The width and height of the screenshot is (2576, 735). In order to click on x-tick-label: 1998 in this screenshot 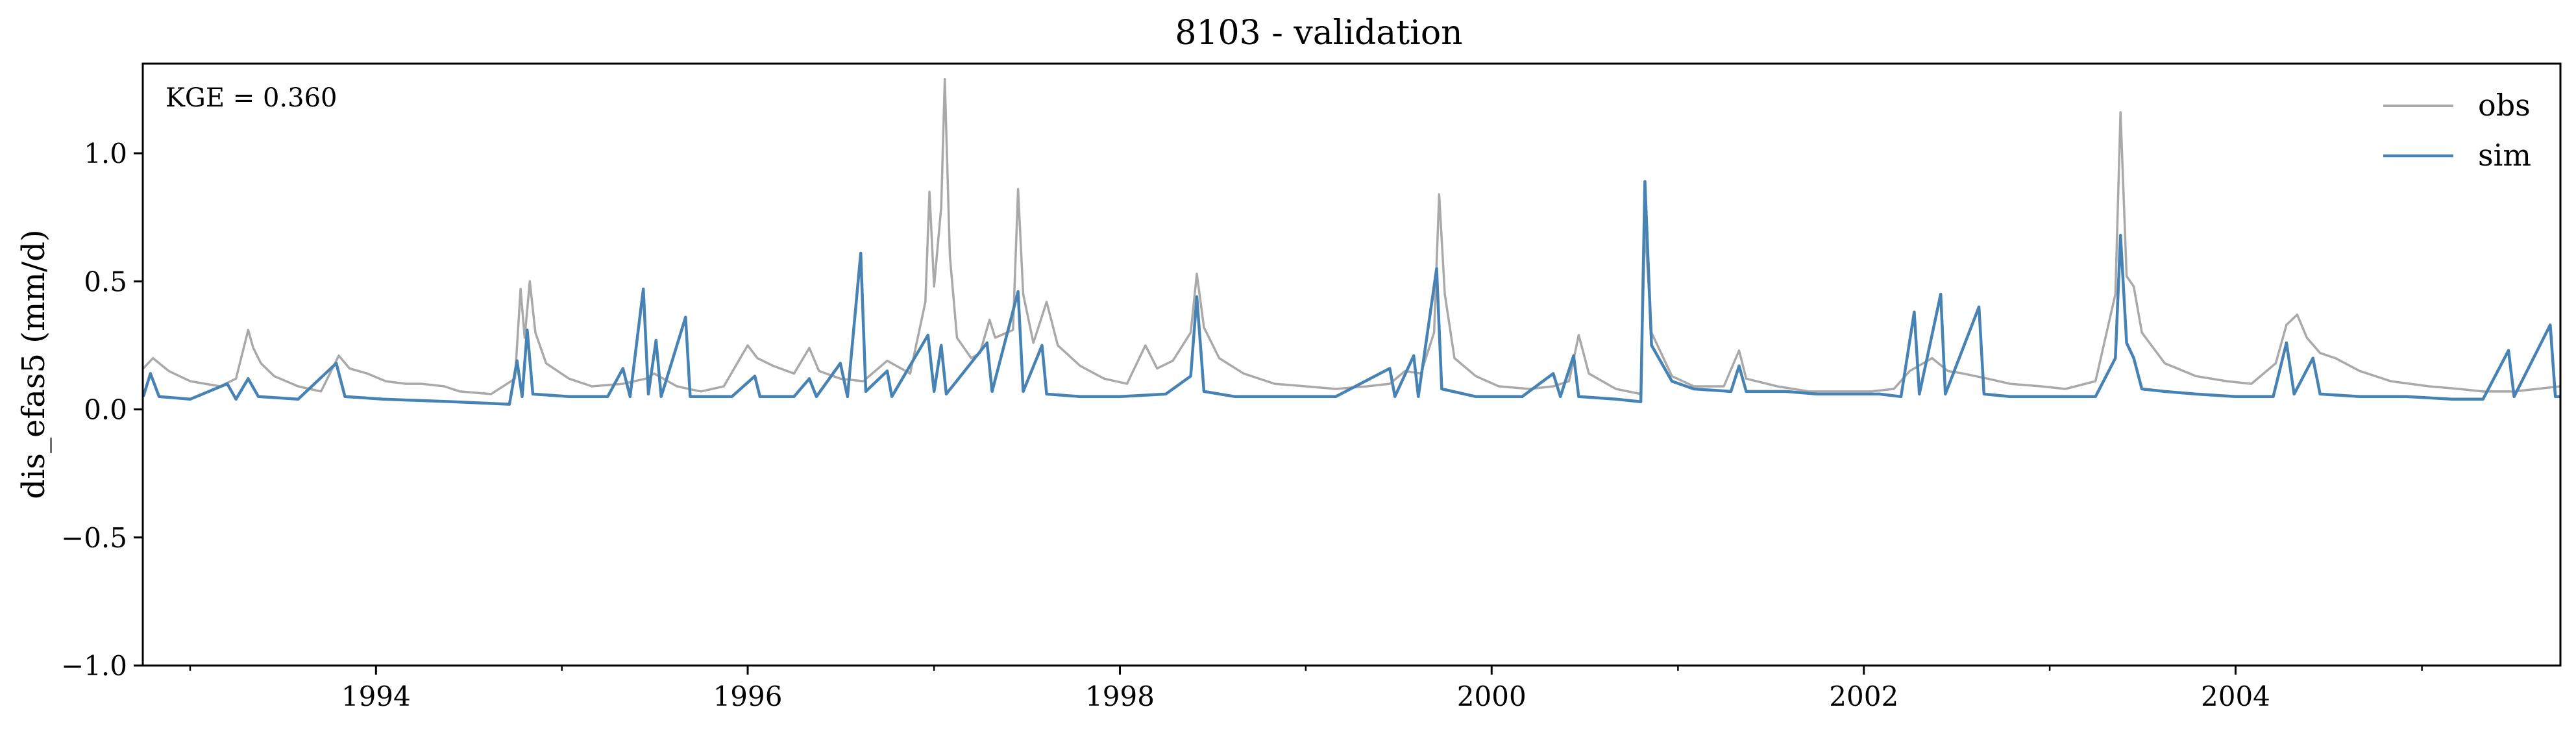, I will do `click(1120, 696)`.